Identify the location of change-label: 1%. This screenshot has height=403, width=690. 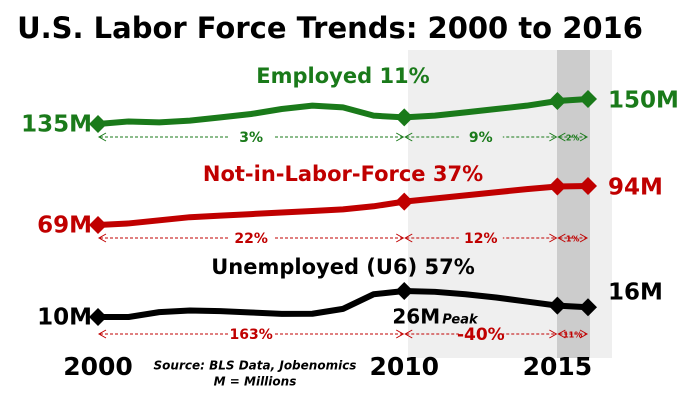
(573, 239).